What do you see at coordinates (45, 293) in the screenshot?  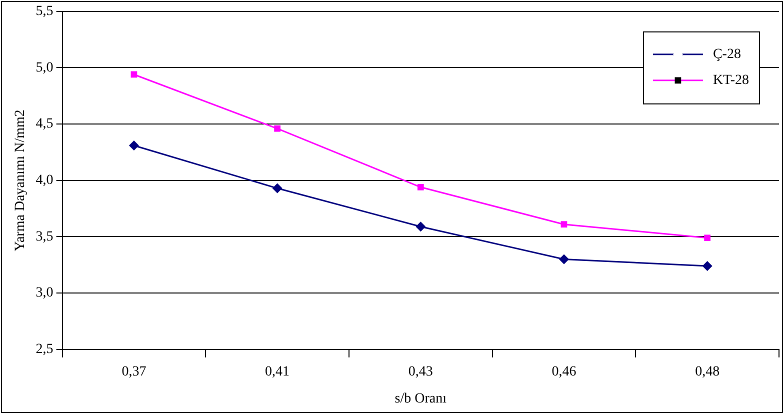 I see `y-tick-label: 3,0` at bounding box center [45, 293].